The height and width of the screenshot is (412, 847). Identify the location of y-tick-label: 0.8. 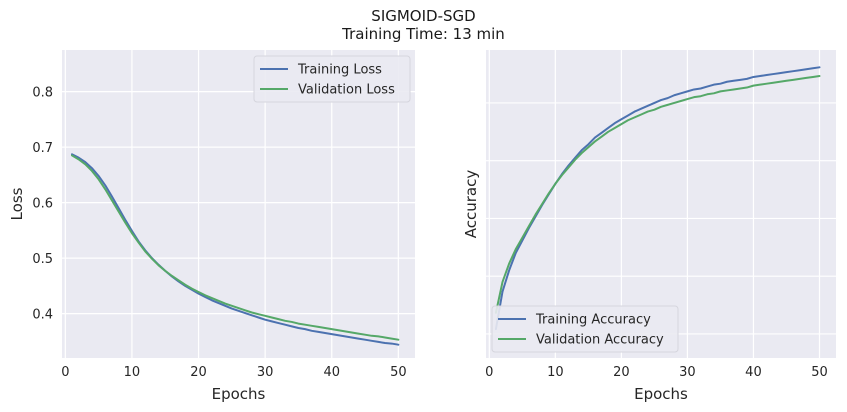
(42, 93).